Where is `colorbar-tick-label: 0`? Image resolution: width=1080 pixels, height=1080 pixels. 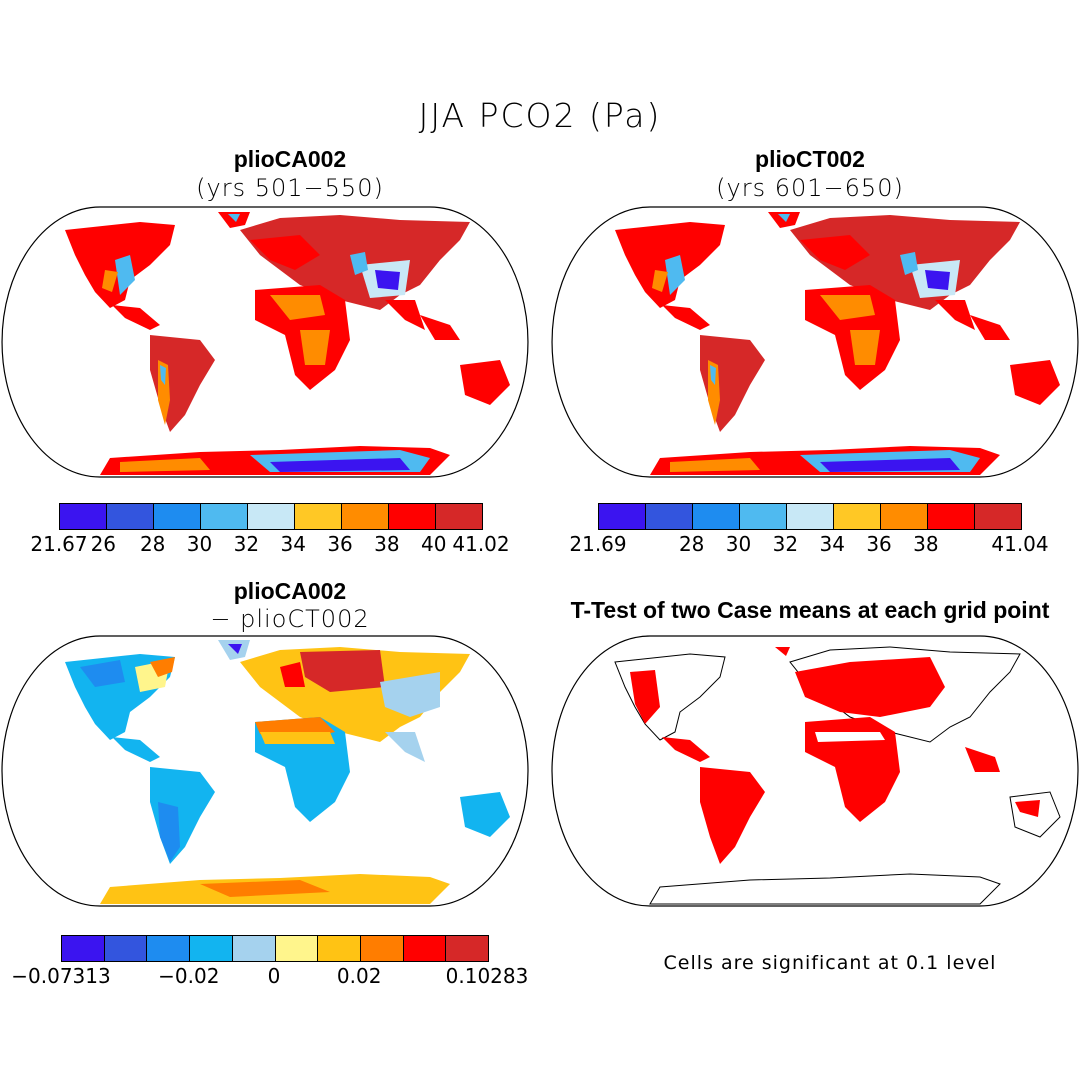 colorbar-tick-label: 0 is located at coordinates (274, 976).